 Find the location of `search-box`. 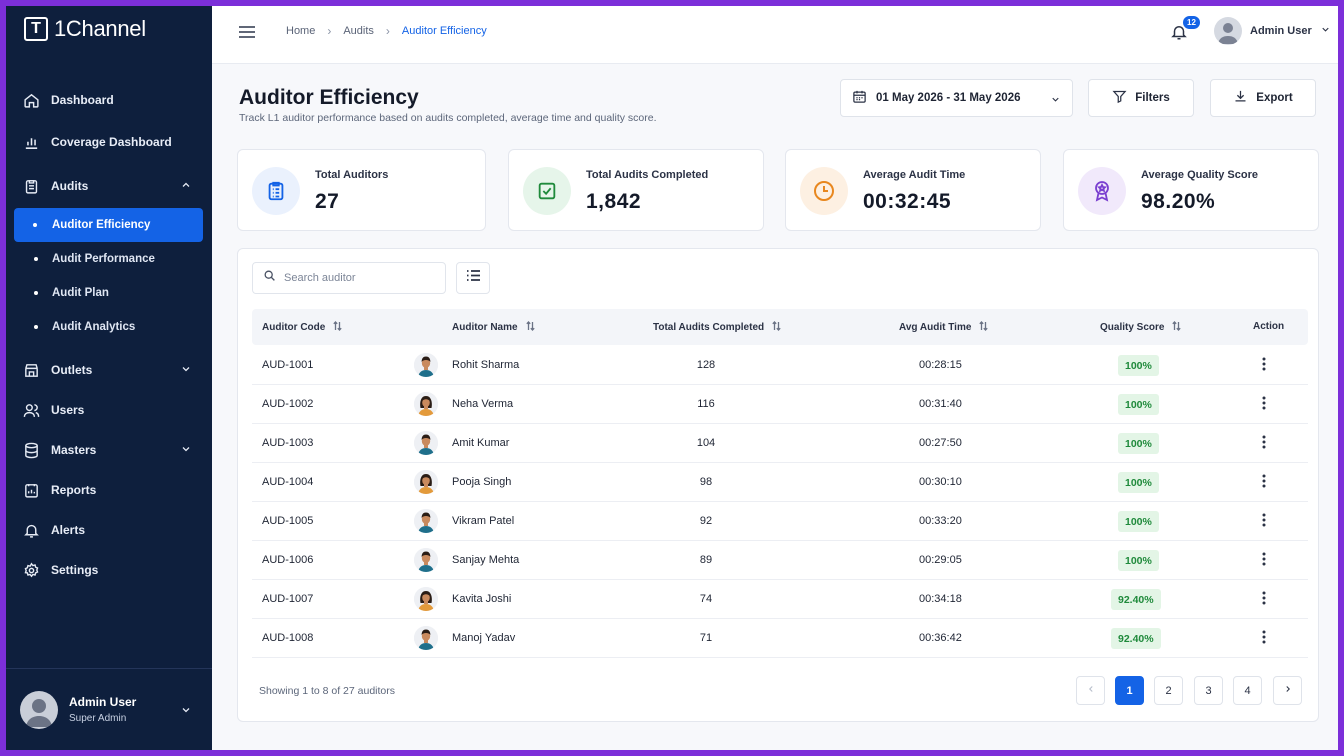

search-box is located at coordinates (349, 278).